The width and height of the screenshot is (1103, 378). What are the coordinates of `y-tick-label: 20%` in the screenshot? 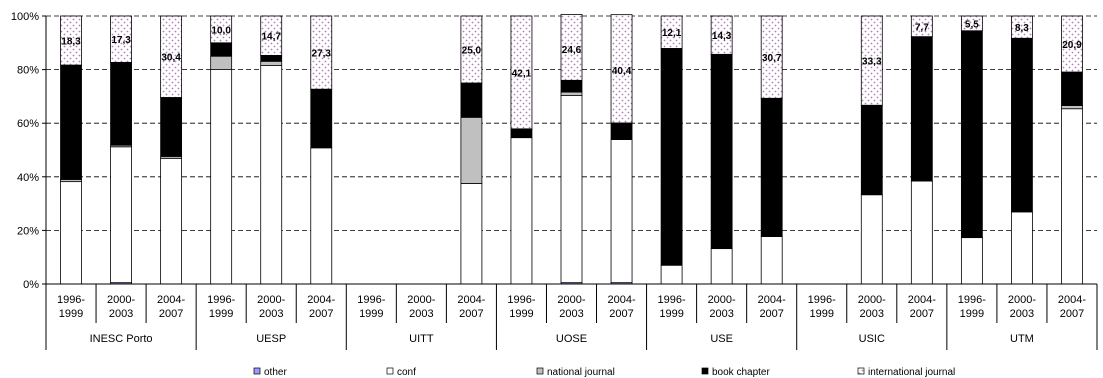 It's located at (28, 231).